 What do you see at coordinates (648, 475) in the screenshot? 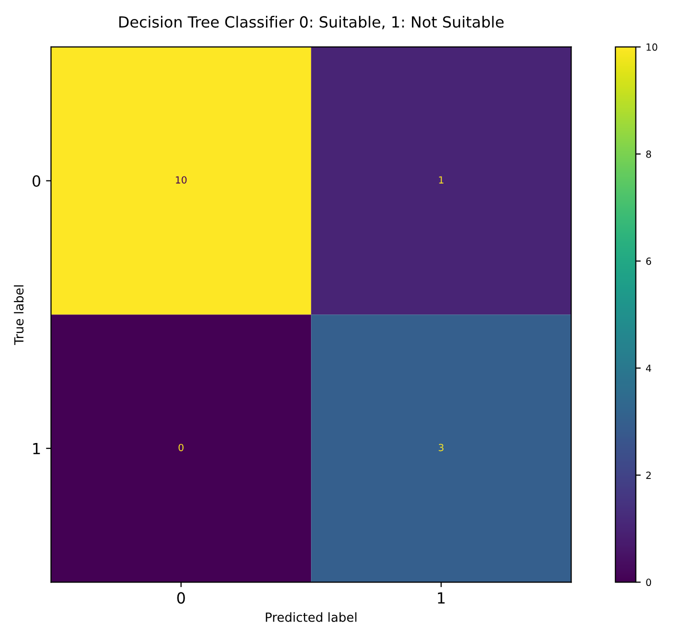
I see `color-bar-label: 2` at bounding box center [648, 475].